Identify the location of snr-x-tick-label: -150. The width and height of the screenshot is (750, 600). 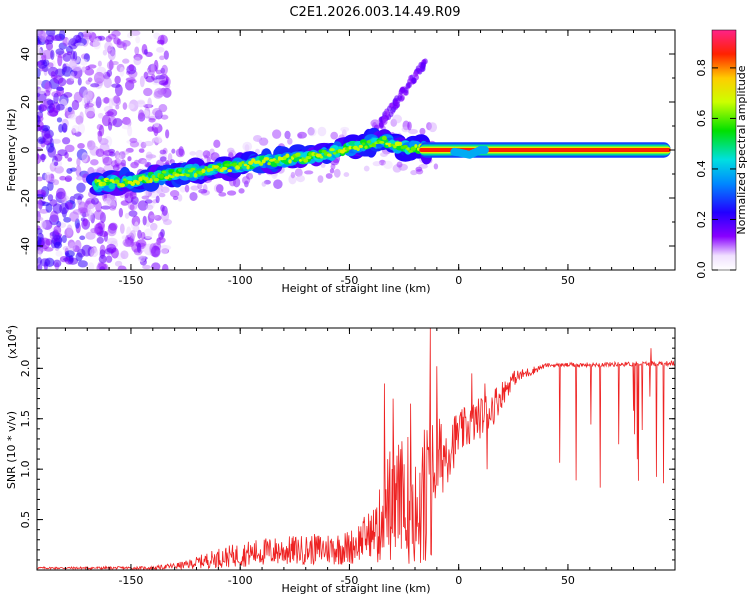
(130, 580).